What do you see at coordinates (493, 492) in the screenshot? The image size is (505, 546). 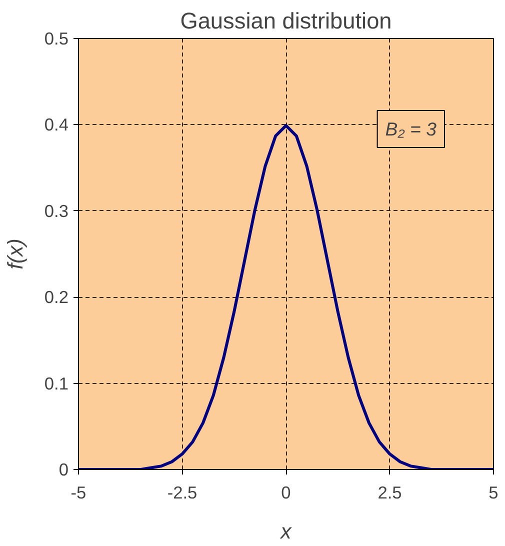 I see `x-tick-label: 5` at bounding box center [493, 492].